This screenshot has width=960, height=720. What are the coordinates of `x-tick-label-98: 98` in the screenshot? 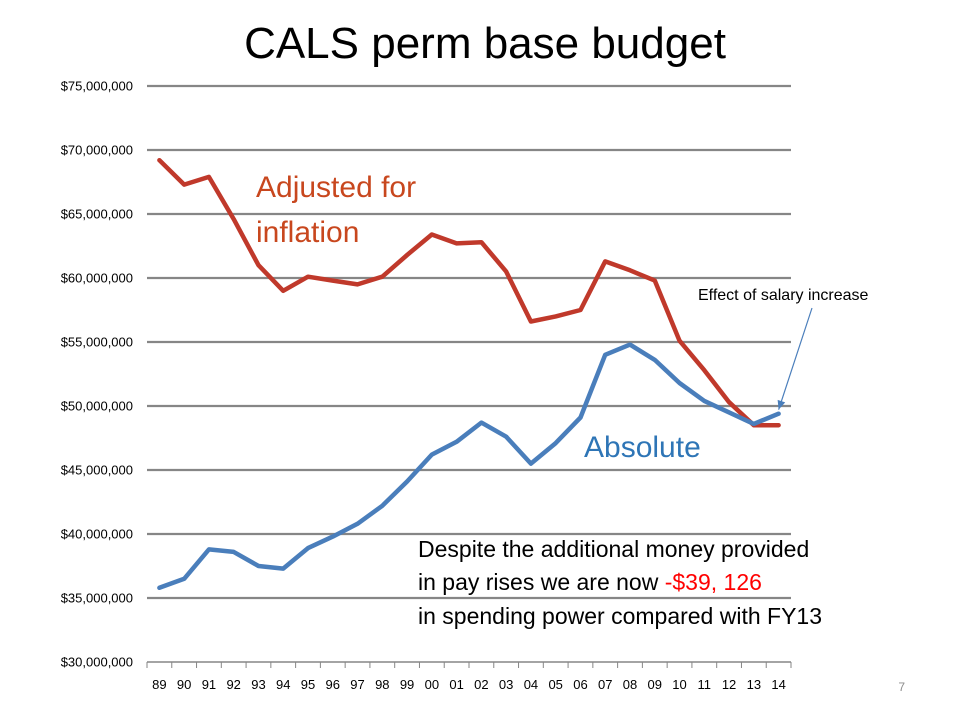 It's located at (382, 684).